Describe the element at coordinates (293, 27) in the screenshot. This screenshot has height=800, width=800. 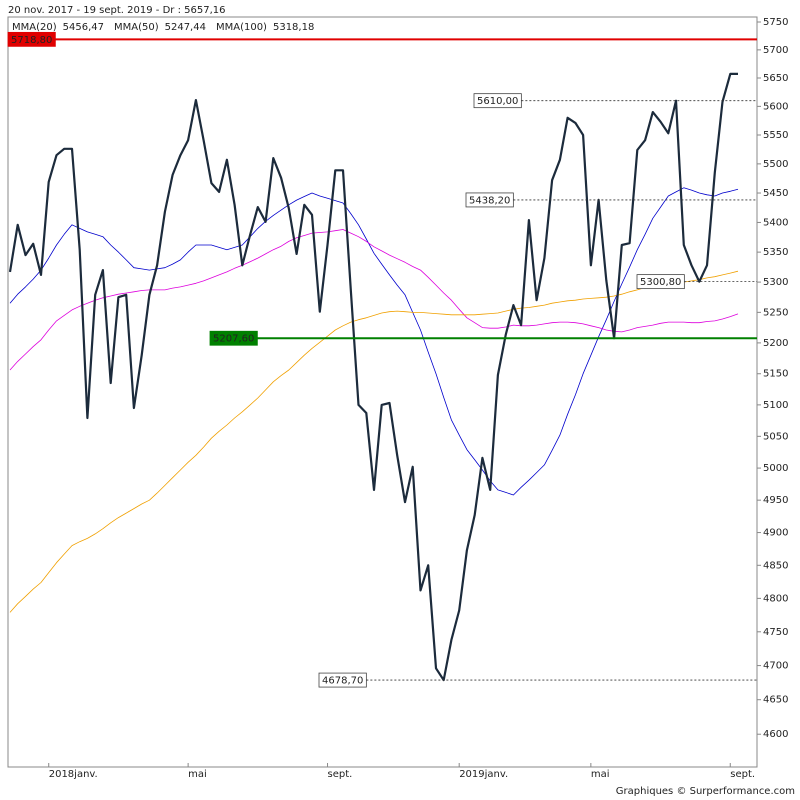
I see `legend-value: 5318,18` at that location.